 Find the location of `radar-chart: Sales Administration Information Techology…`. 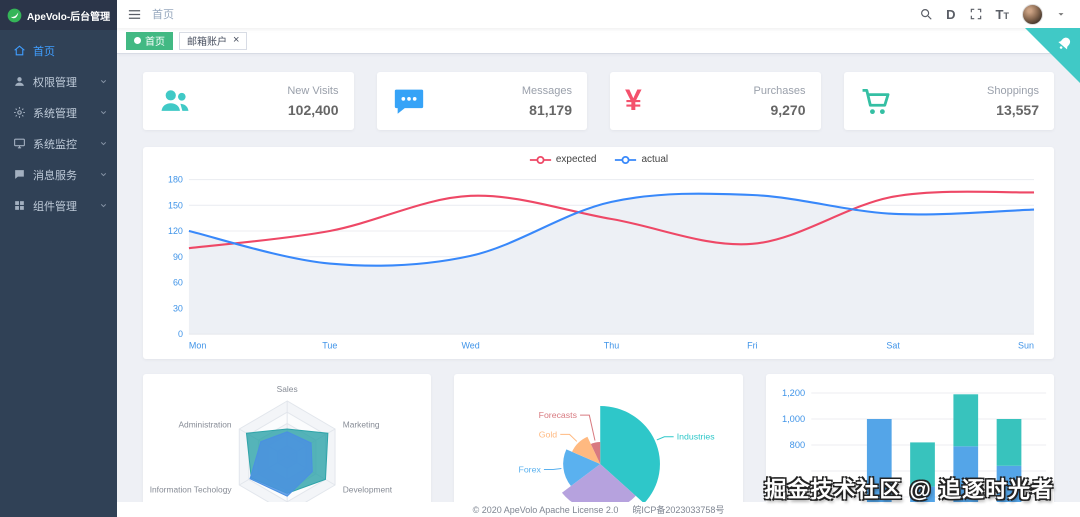

radar-chart: Sales Administration Information Techology… is located at coordinates (287, 447).